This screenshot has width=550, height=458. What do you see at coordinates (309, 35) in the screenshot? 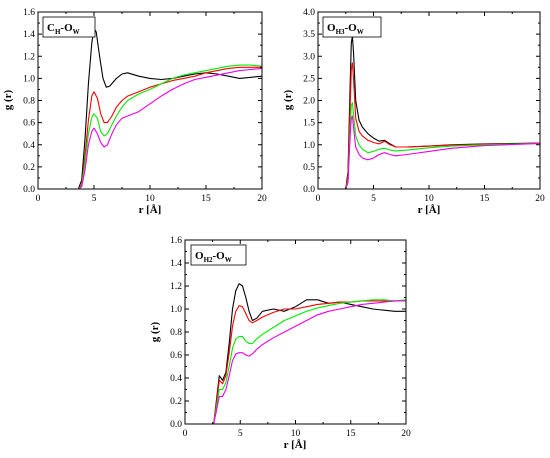
I see `y-tick-label: 3.5` at bounding box center [309, 35].